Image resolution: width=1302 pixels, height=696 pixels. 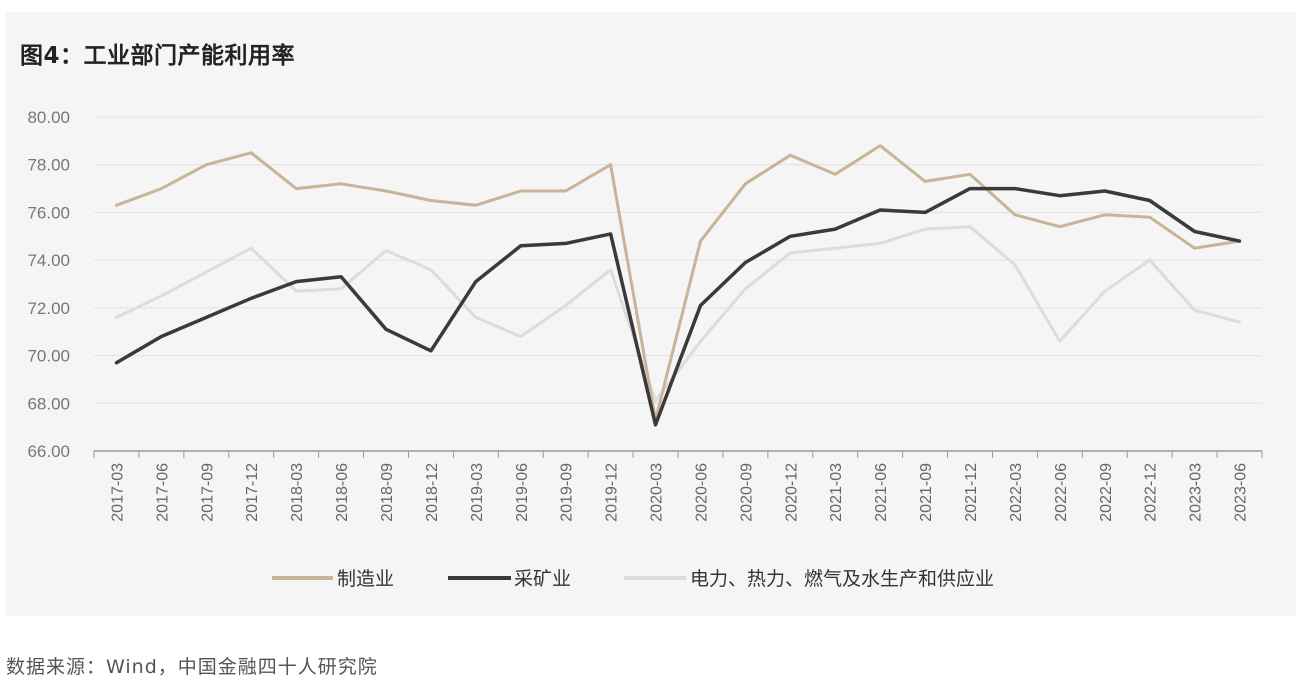 I want to click on x-tick-label: 2020-09, so click(x=746, y=492).